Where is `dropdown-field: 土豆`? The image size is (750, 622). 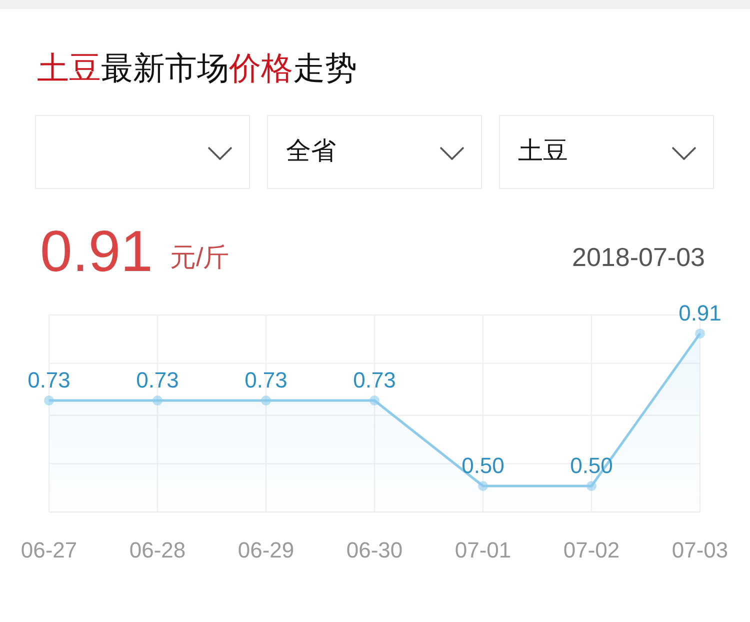 dropdown-field: 土豆 is located at coordinates (606, 152).